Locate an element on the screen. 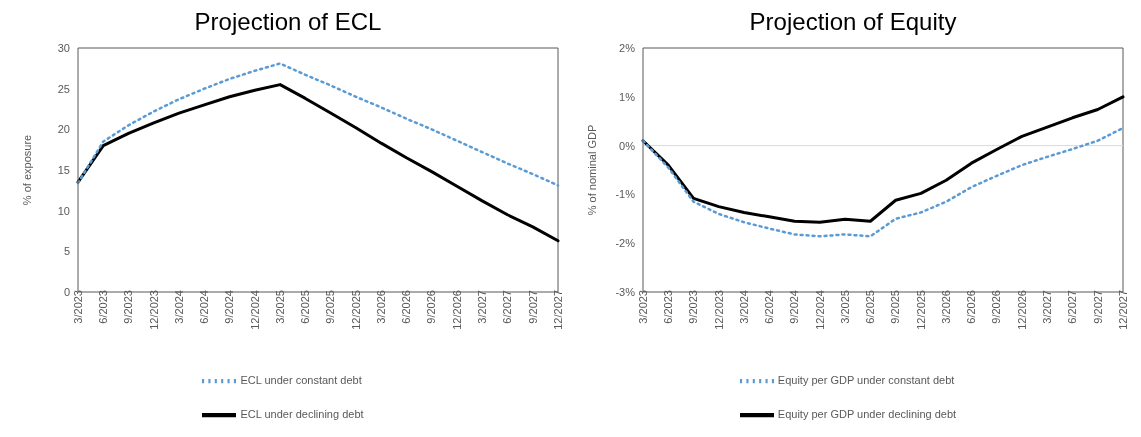 The image size is (1141, 437). y-tick-label: 10 is located at coordinates (63, 210).